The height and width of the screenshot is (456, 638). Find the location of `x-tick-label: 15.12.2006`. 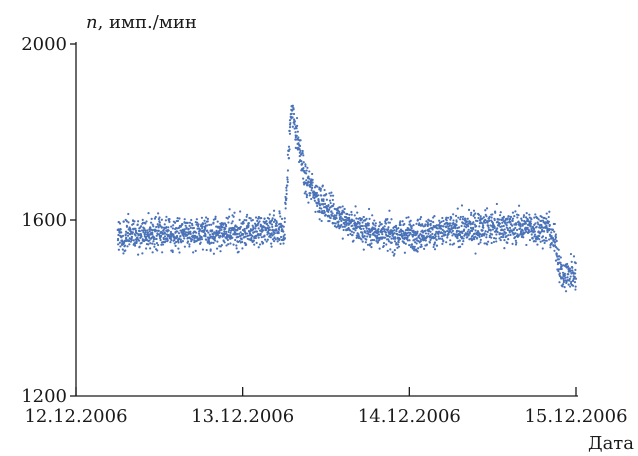

x-tick-label: 15.12.2006 is located at coordinates (575, 416).